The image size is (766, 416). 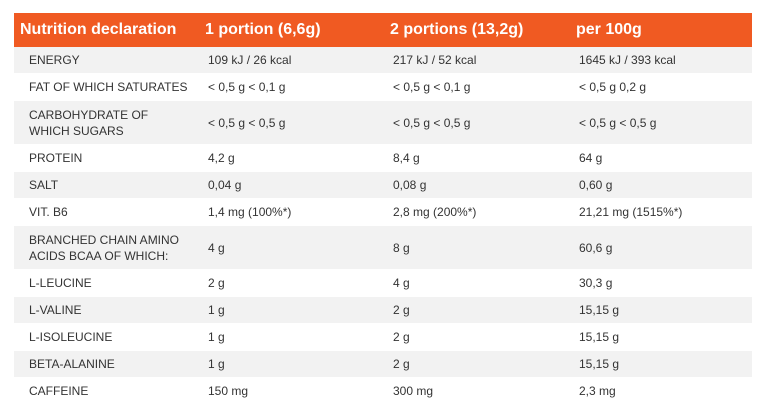 What do you see at coordinates (661, 87) in the screenshot?
I see `nutrient-value: < 0,5 g 0,2 g` at bounding box center [661, 87].